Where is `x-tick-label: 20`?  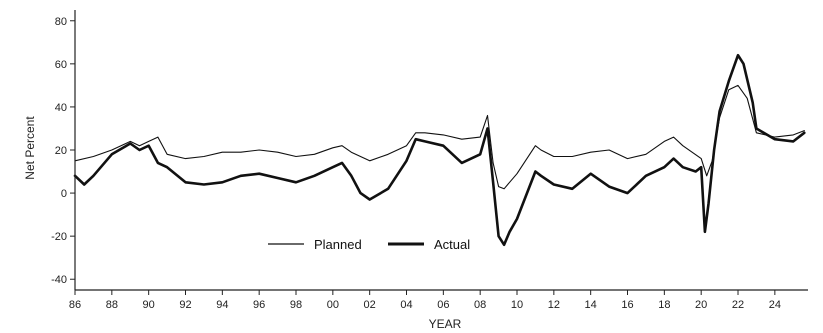 x-tick-label: 20 is located at coordinates (701, 305).